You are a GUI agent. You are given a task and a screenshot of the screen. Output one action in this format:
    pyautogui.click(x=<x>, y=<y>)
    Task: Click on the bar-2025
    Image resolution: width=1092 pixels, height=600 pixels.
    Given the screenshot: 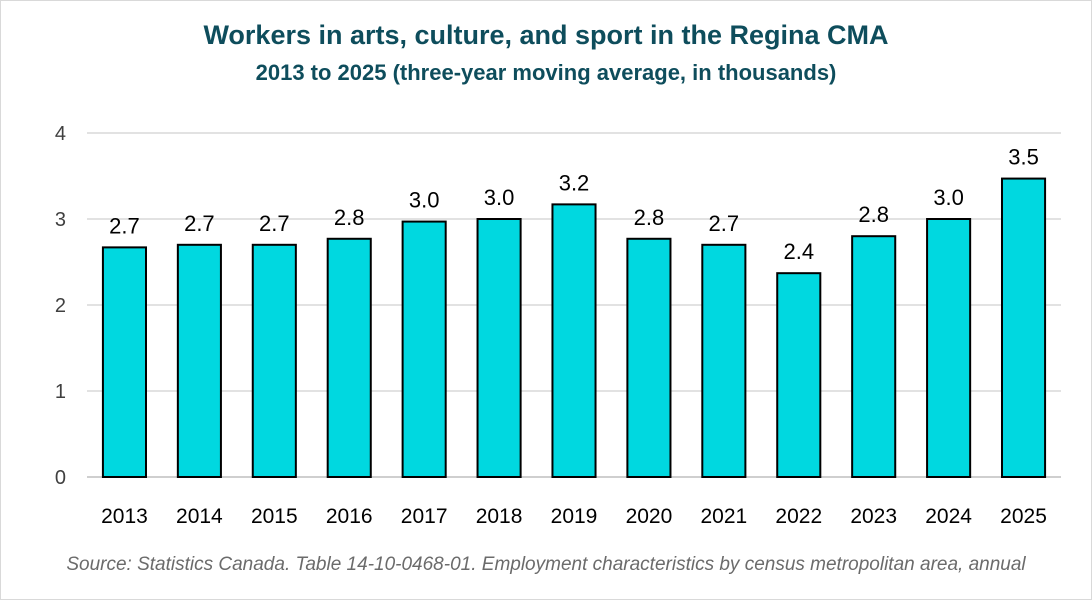 What is the action you would take?
    pyautogui.click(x=1023, y=328)
    